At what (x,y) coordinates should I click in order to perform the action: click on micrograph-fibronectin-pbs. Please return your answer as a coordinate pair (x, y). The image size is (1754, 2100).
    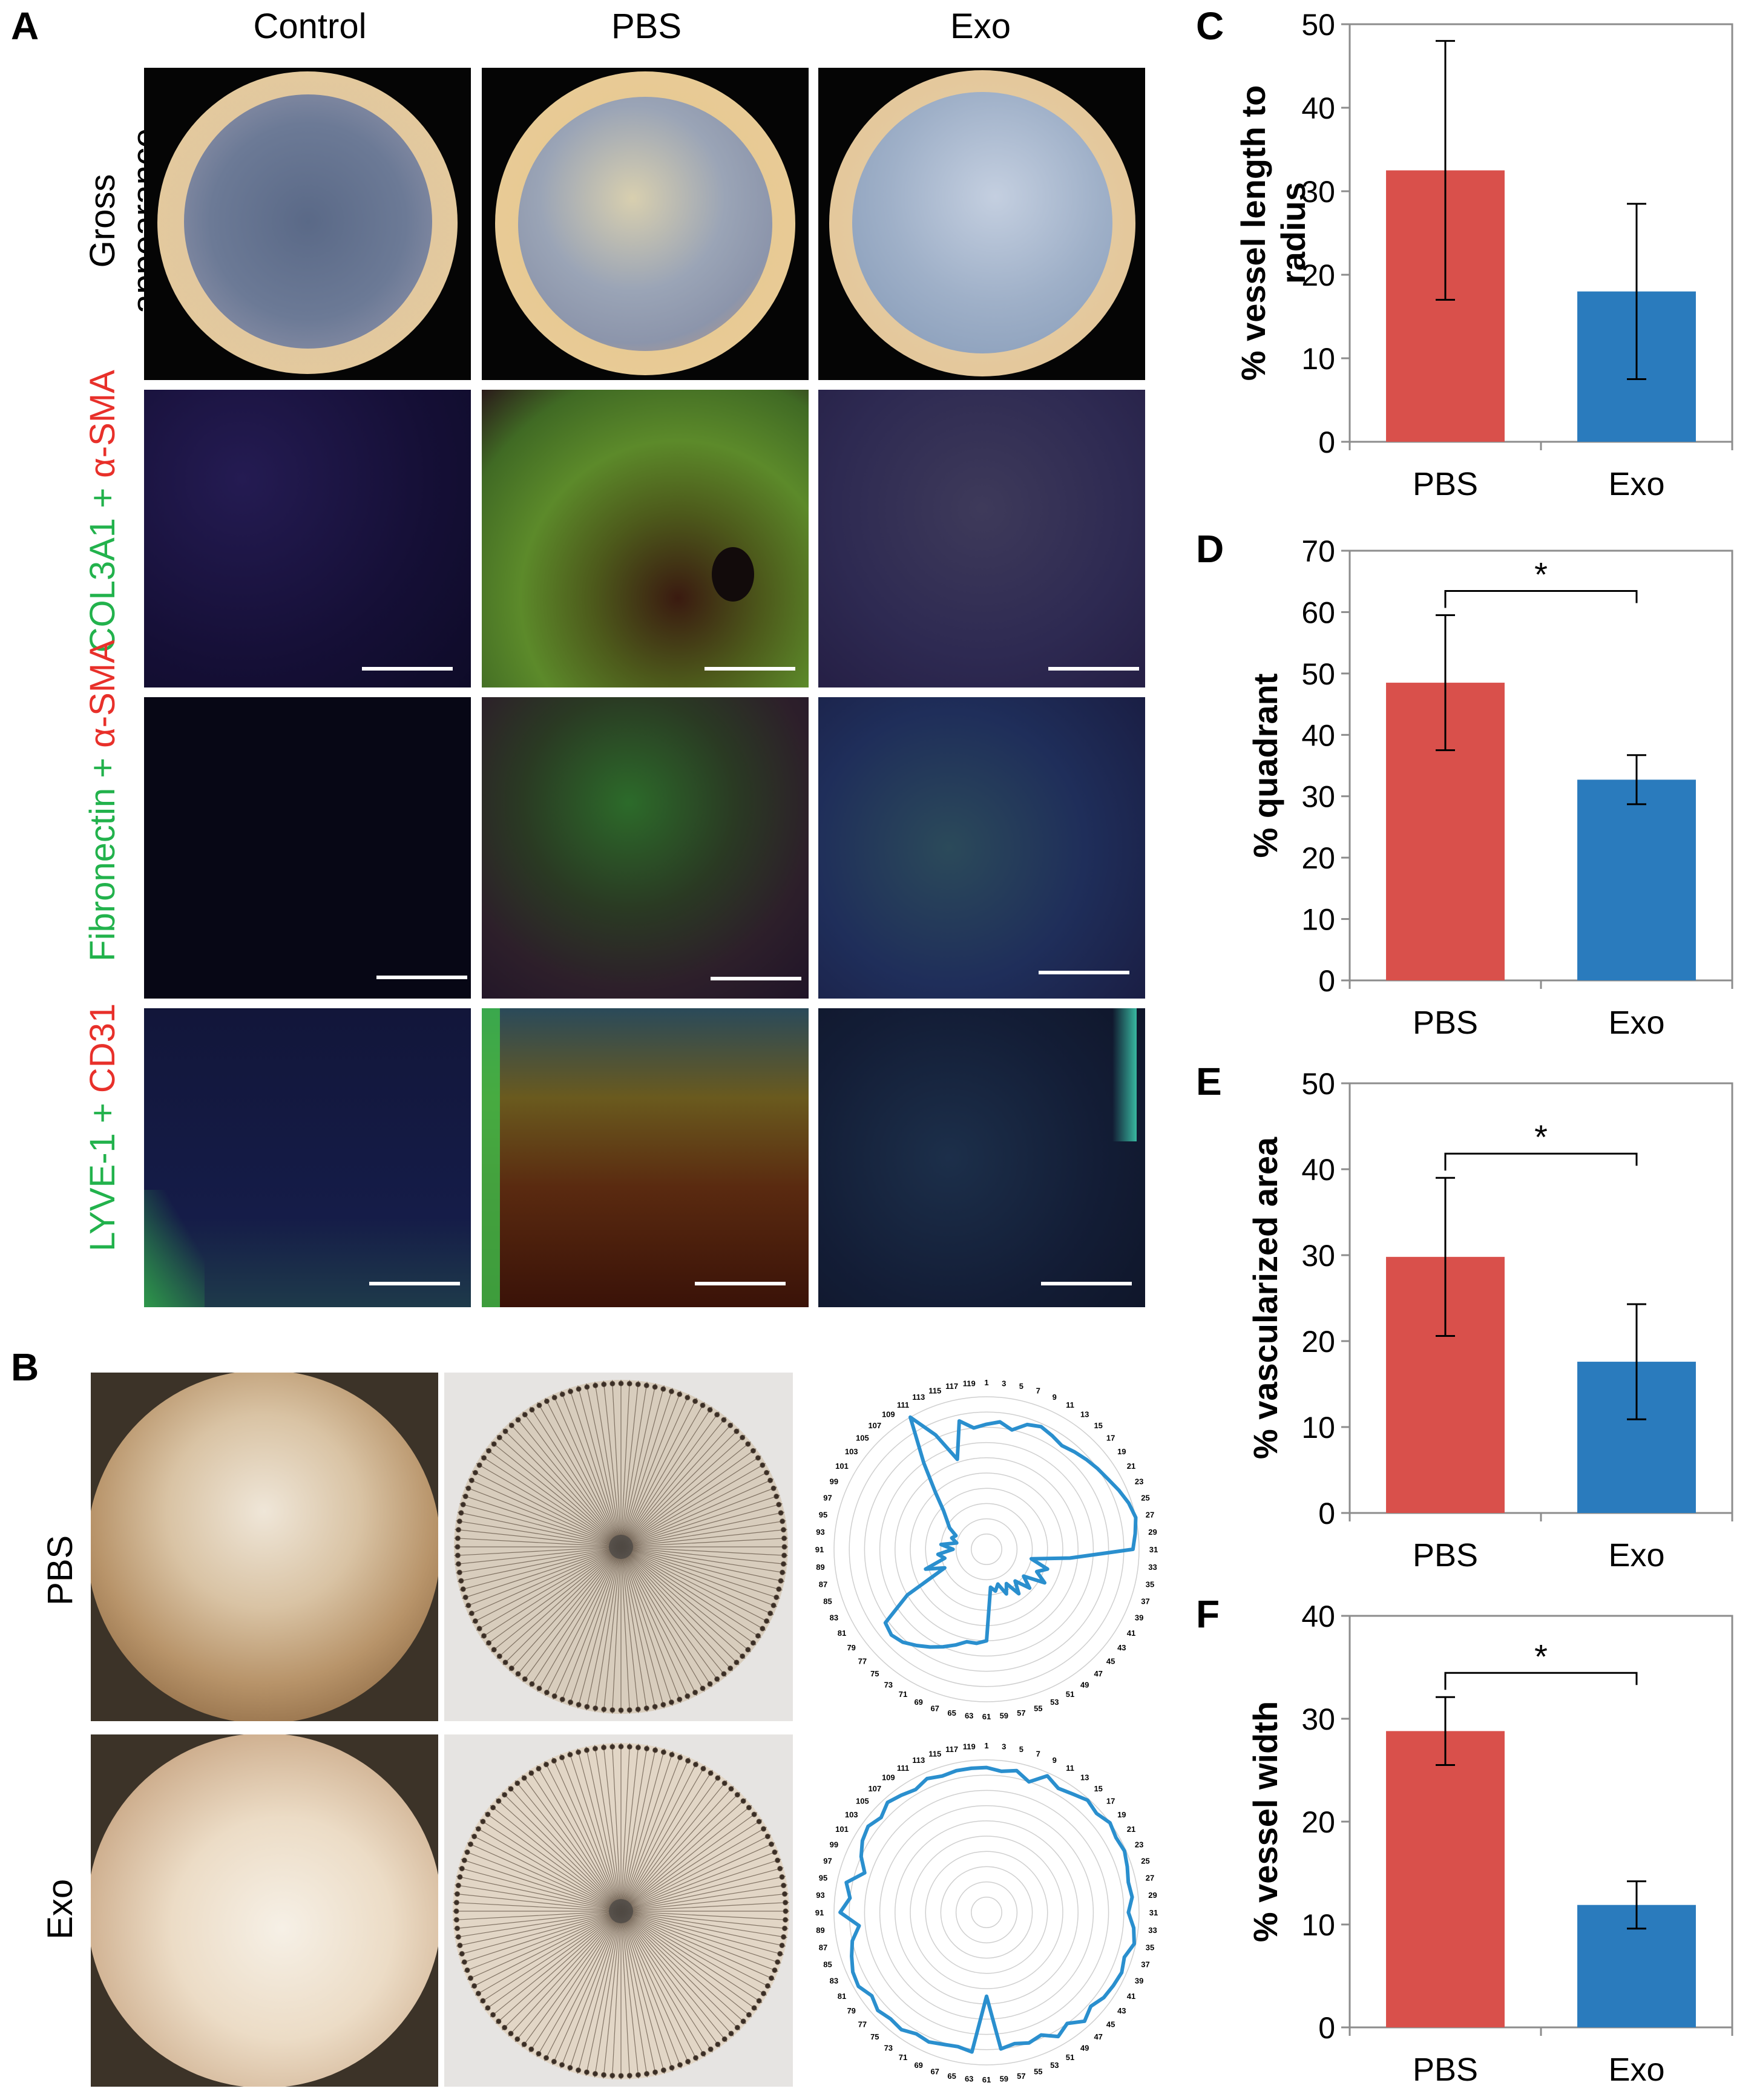
    Looking at the image, I should click on (645, 848).